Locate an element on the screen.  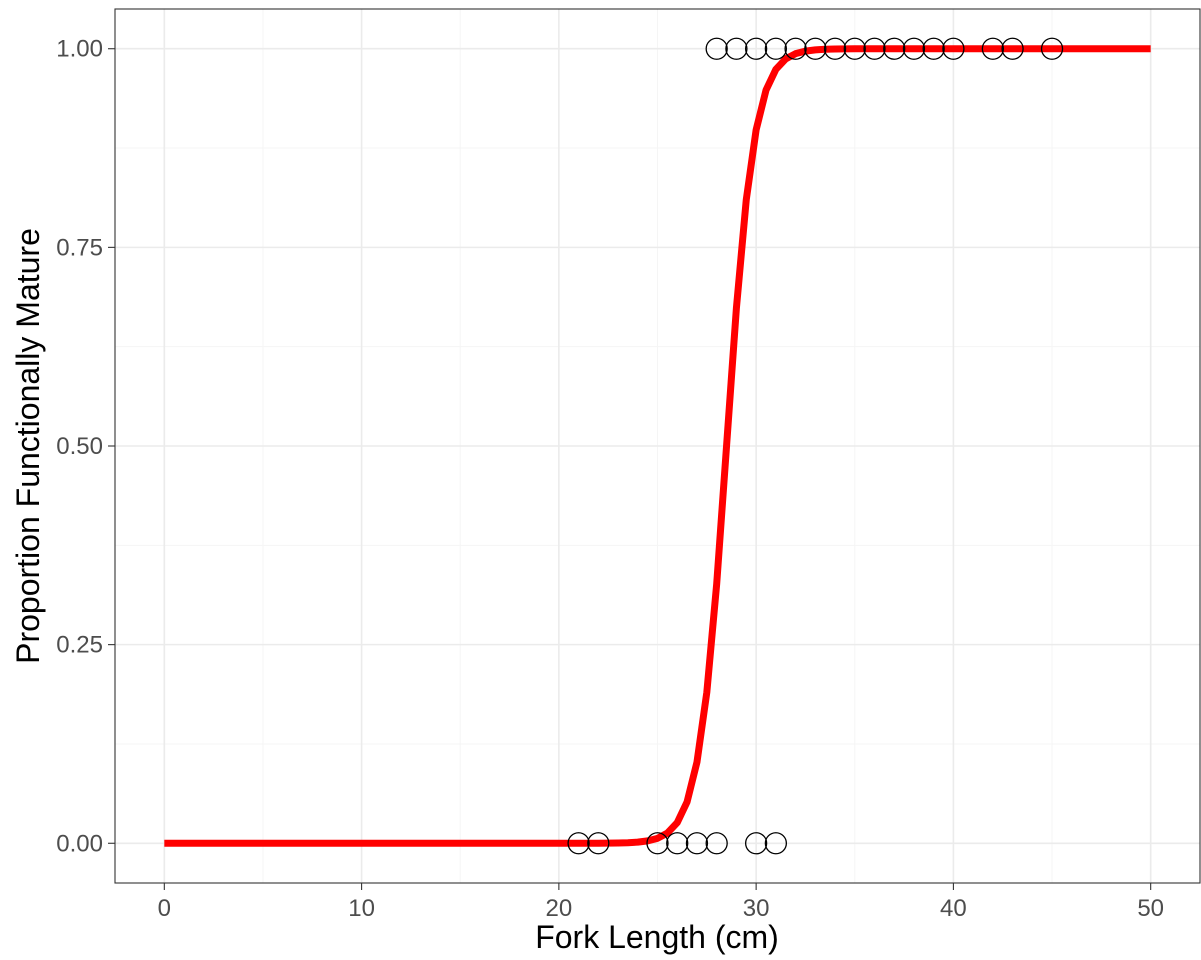
x-tick-label: 20 is located at coordinates (559, 908).